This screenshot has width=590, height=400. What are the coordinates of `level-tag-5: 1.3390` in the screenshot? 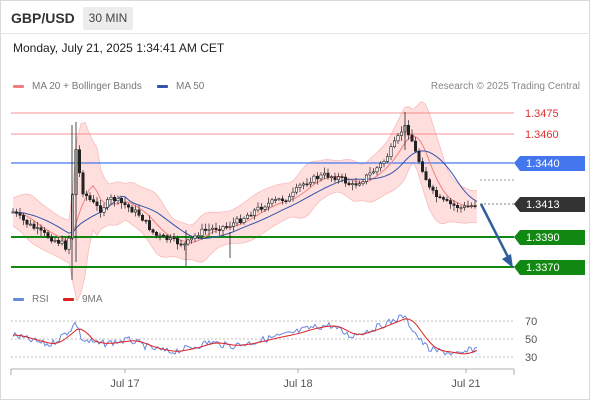 It's located at (549, 237).